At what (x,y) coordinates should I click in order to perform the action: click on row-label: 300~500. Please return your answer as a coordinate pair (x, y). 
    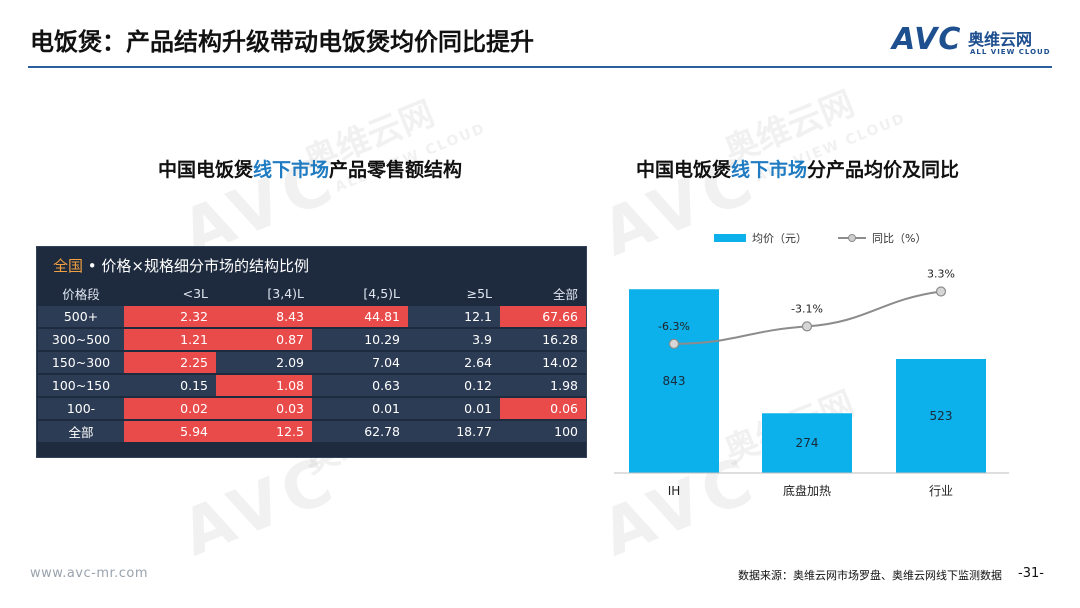
    Looking at the image, I should click on (81, 339).